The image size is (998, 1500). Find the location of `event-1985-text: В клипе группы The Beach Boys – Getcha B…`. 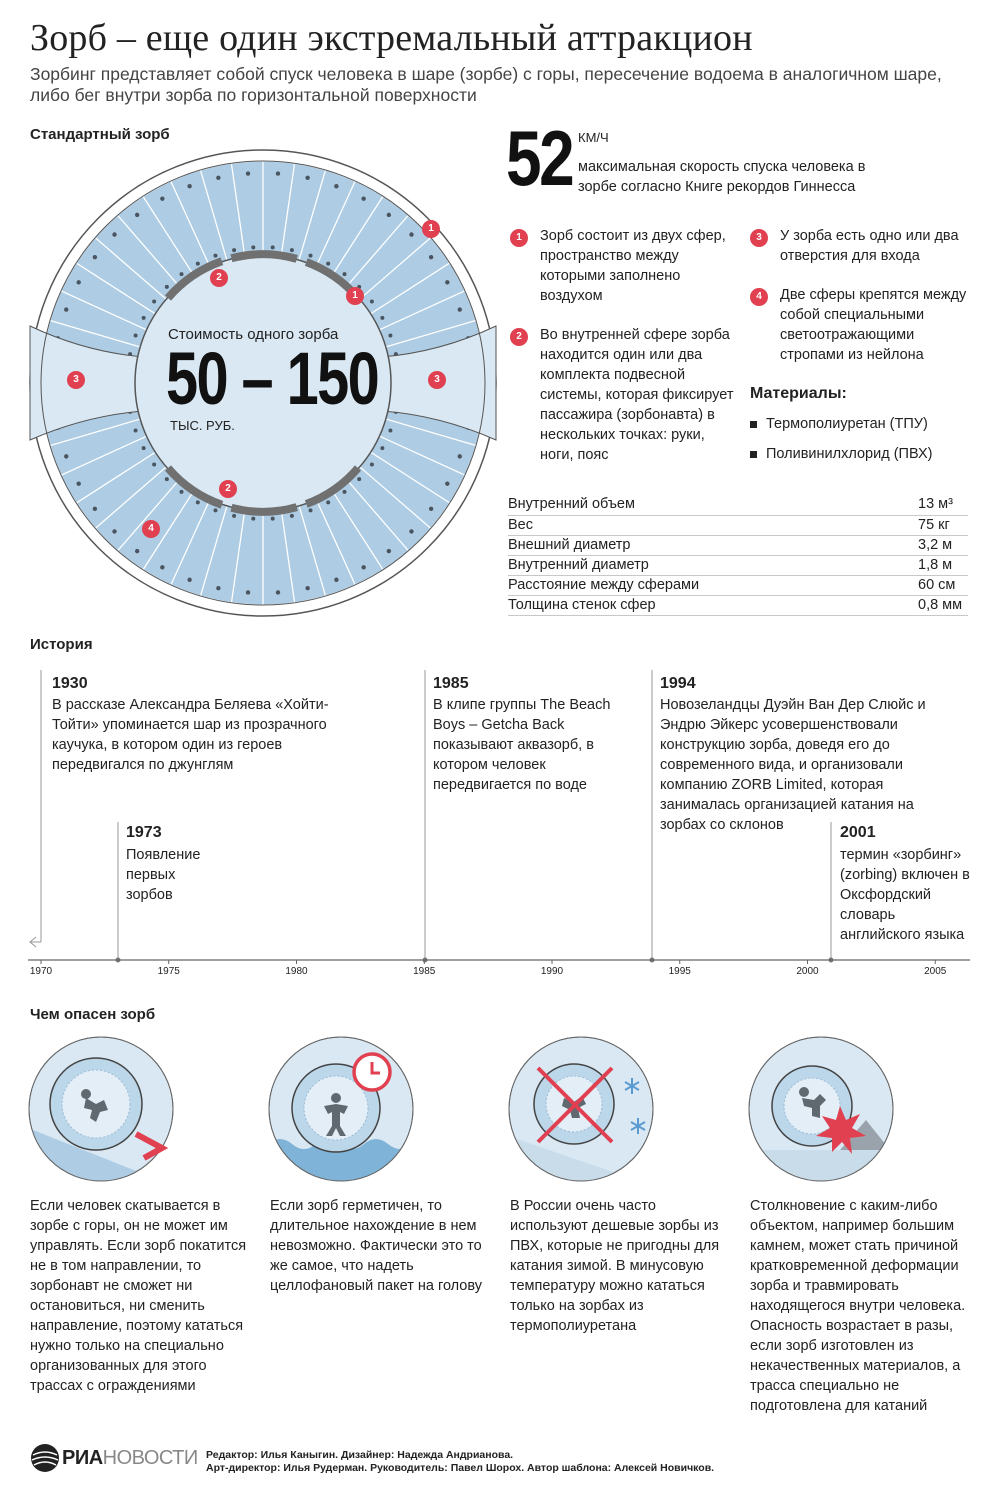

event-1985-text: В клипе группы The Beach Boys – Getcha B… is located at coordinates (522, 745).